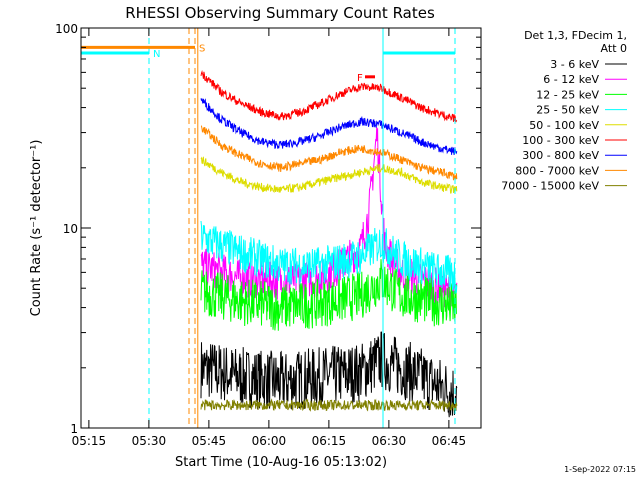 The image size is (640, 480). Describe the element at coordinates (281, 462) in the screenshot. I see `x-axis-label: Start Time (10-Aug-16 05:13:02)` at that location.